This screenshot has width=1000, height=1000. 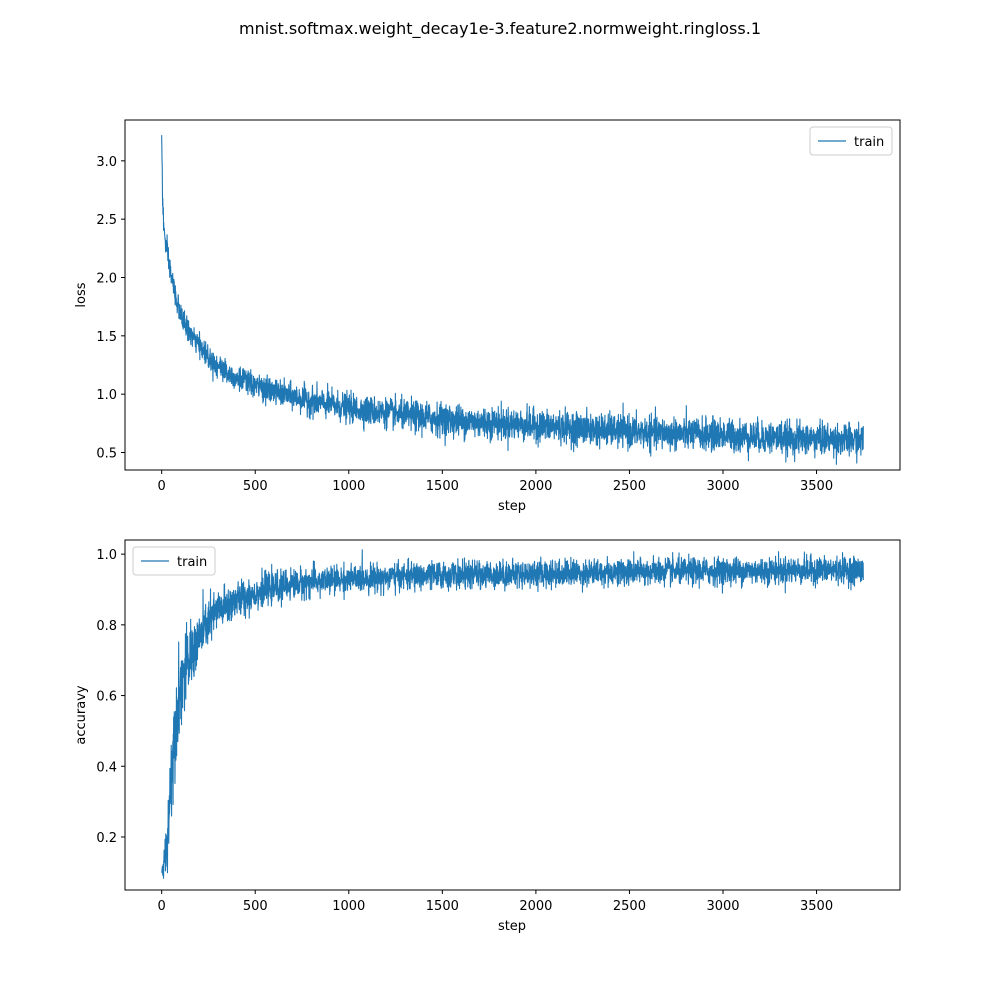 What do you see at coordinates (348, 486) in the screenshot?
I see `loss-x-tick-label: 1000` at bounding box center [348, 486].